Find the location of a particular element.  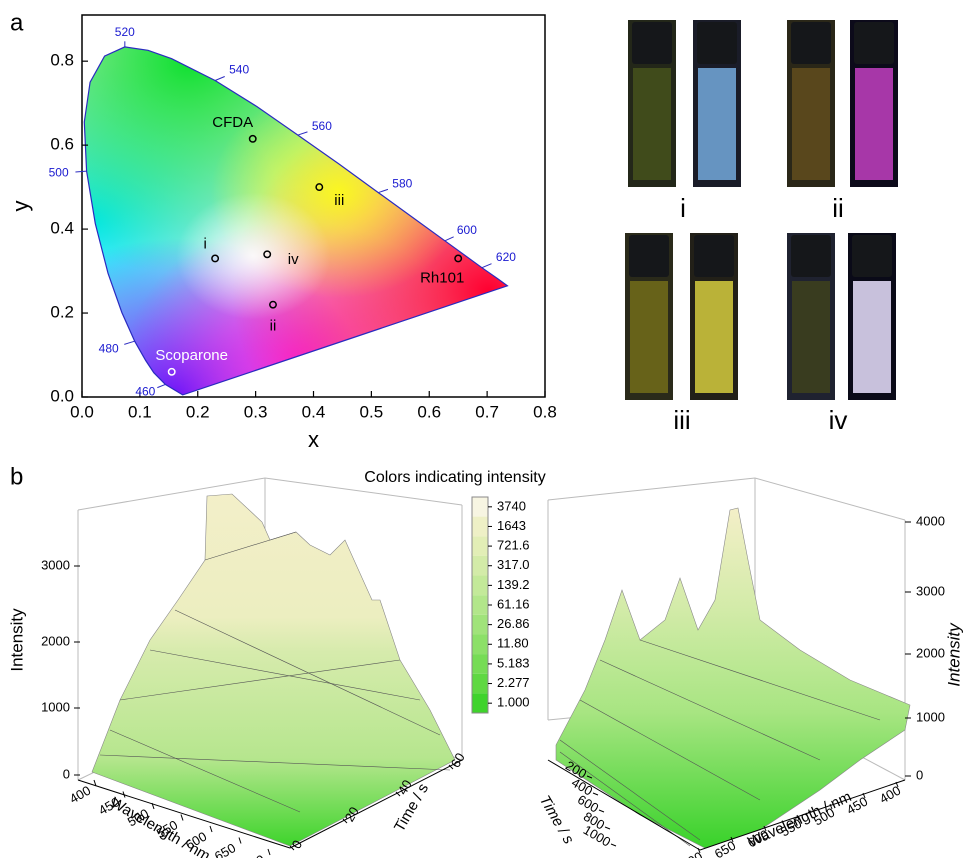

z-tick-label: 1000 is located at coordinates (930, 716).